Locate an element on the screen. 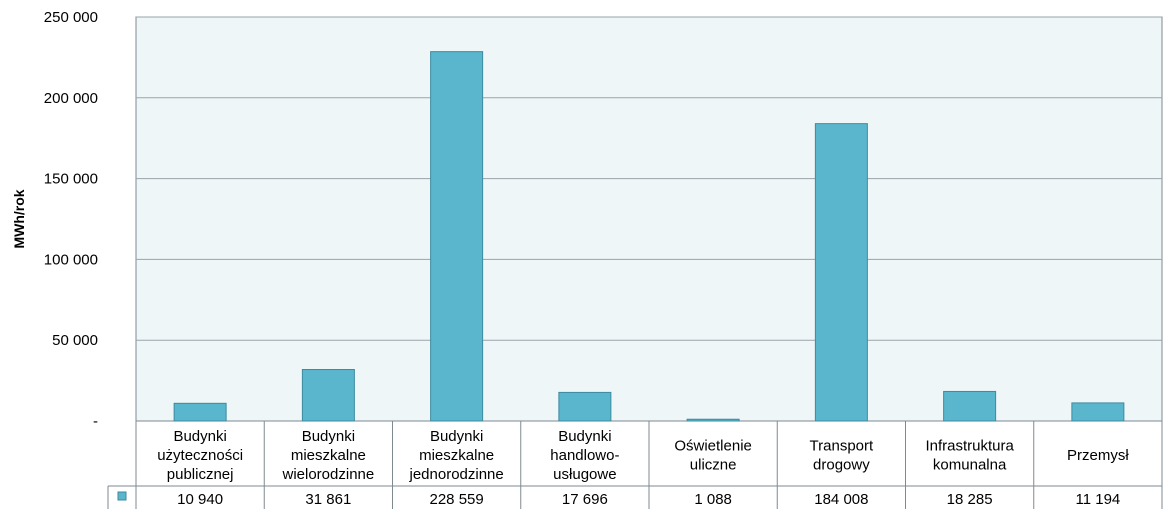 The width and height of the screenshot is (1163, 509). y-tick-label: 150 000 is located at coordinates (71, 179).